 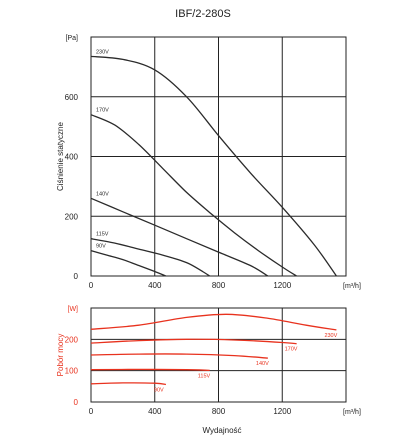 What do you see at coordinates (72, 97) in the screenshot?
I see `y-tick-label: 600` at bounding box center [72, 97].